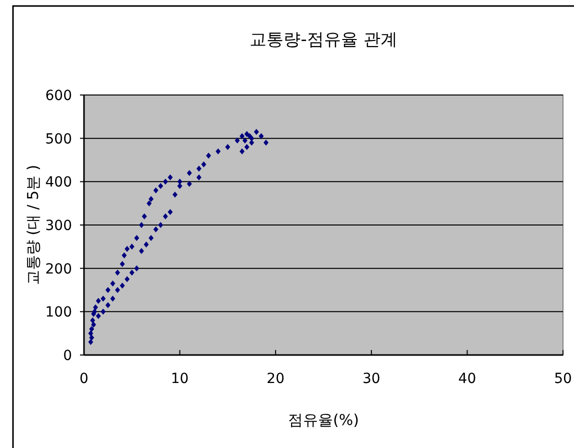 This screenshot has height=448, width=574. I want to click on y-tick-label: 200, so click(58, 269).